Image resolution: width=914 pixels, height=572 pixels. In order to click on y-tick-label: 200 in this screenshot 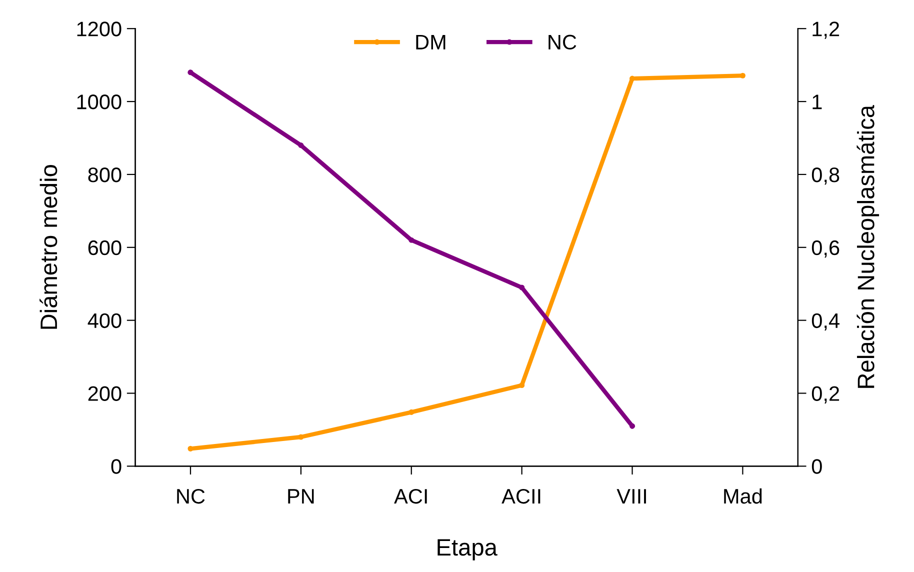, I will do `click(105, 394)`.